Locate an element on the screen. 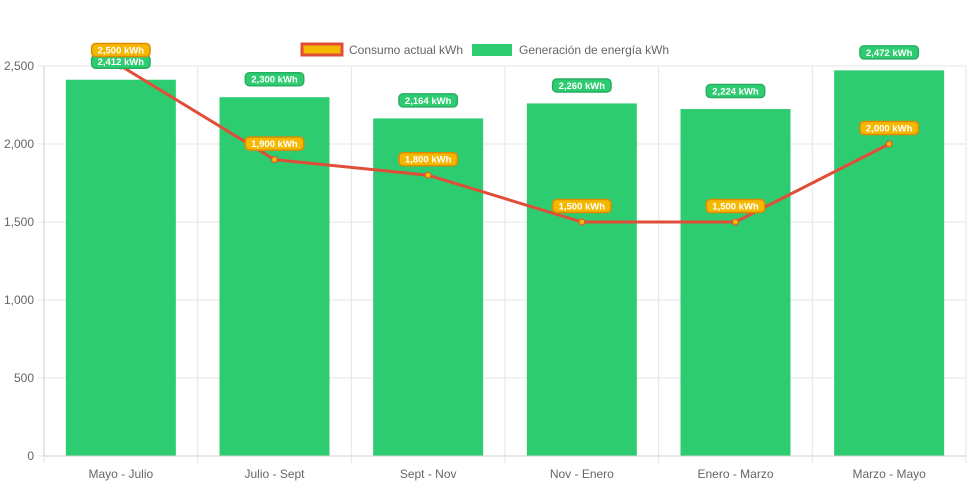  bar-value-label: 2,224 kWh is located at coordinates (735, 91).